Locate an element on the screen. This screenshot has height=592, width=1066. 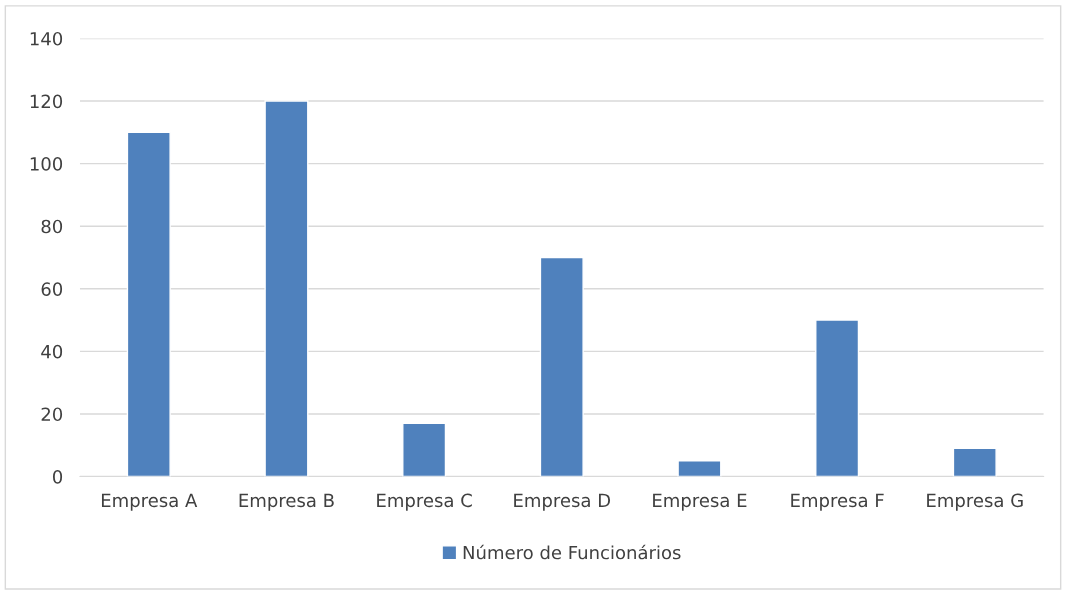
y-tick-label: 140 is located at coordinates (46, 38).